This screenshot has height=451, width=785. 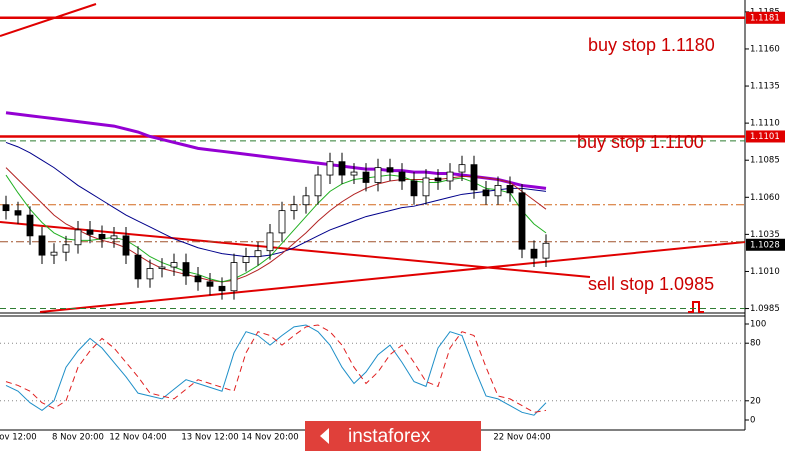 I want to click on x-tick-label: 14 Nov 20:00, so click(x=269, y=438).